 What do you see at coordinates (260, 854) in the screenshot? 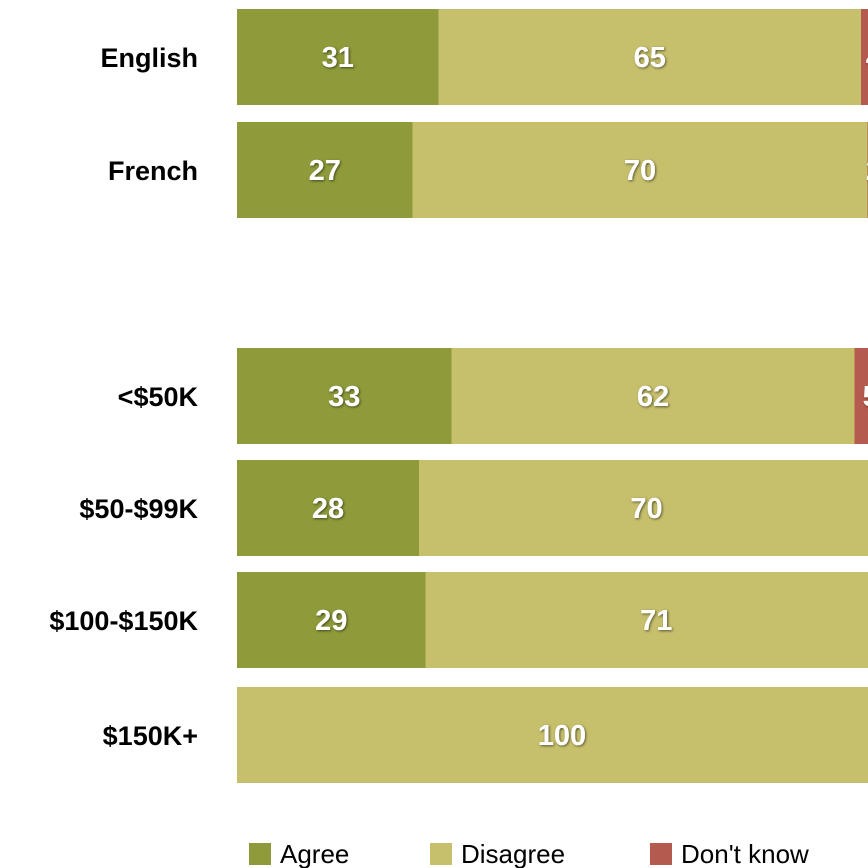
I see `legend-swatch-agree` at bounding box center [260, 854].